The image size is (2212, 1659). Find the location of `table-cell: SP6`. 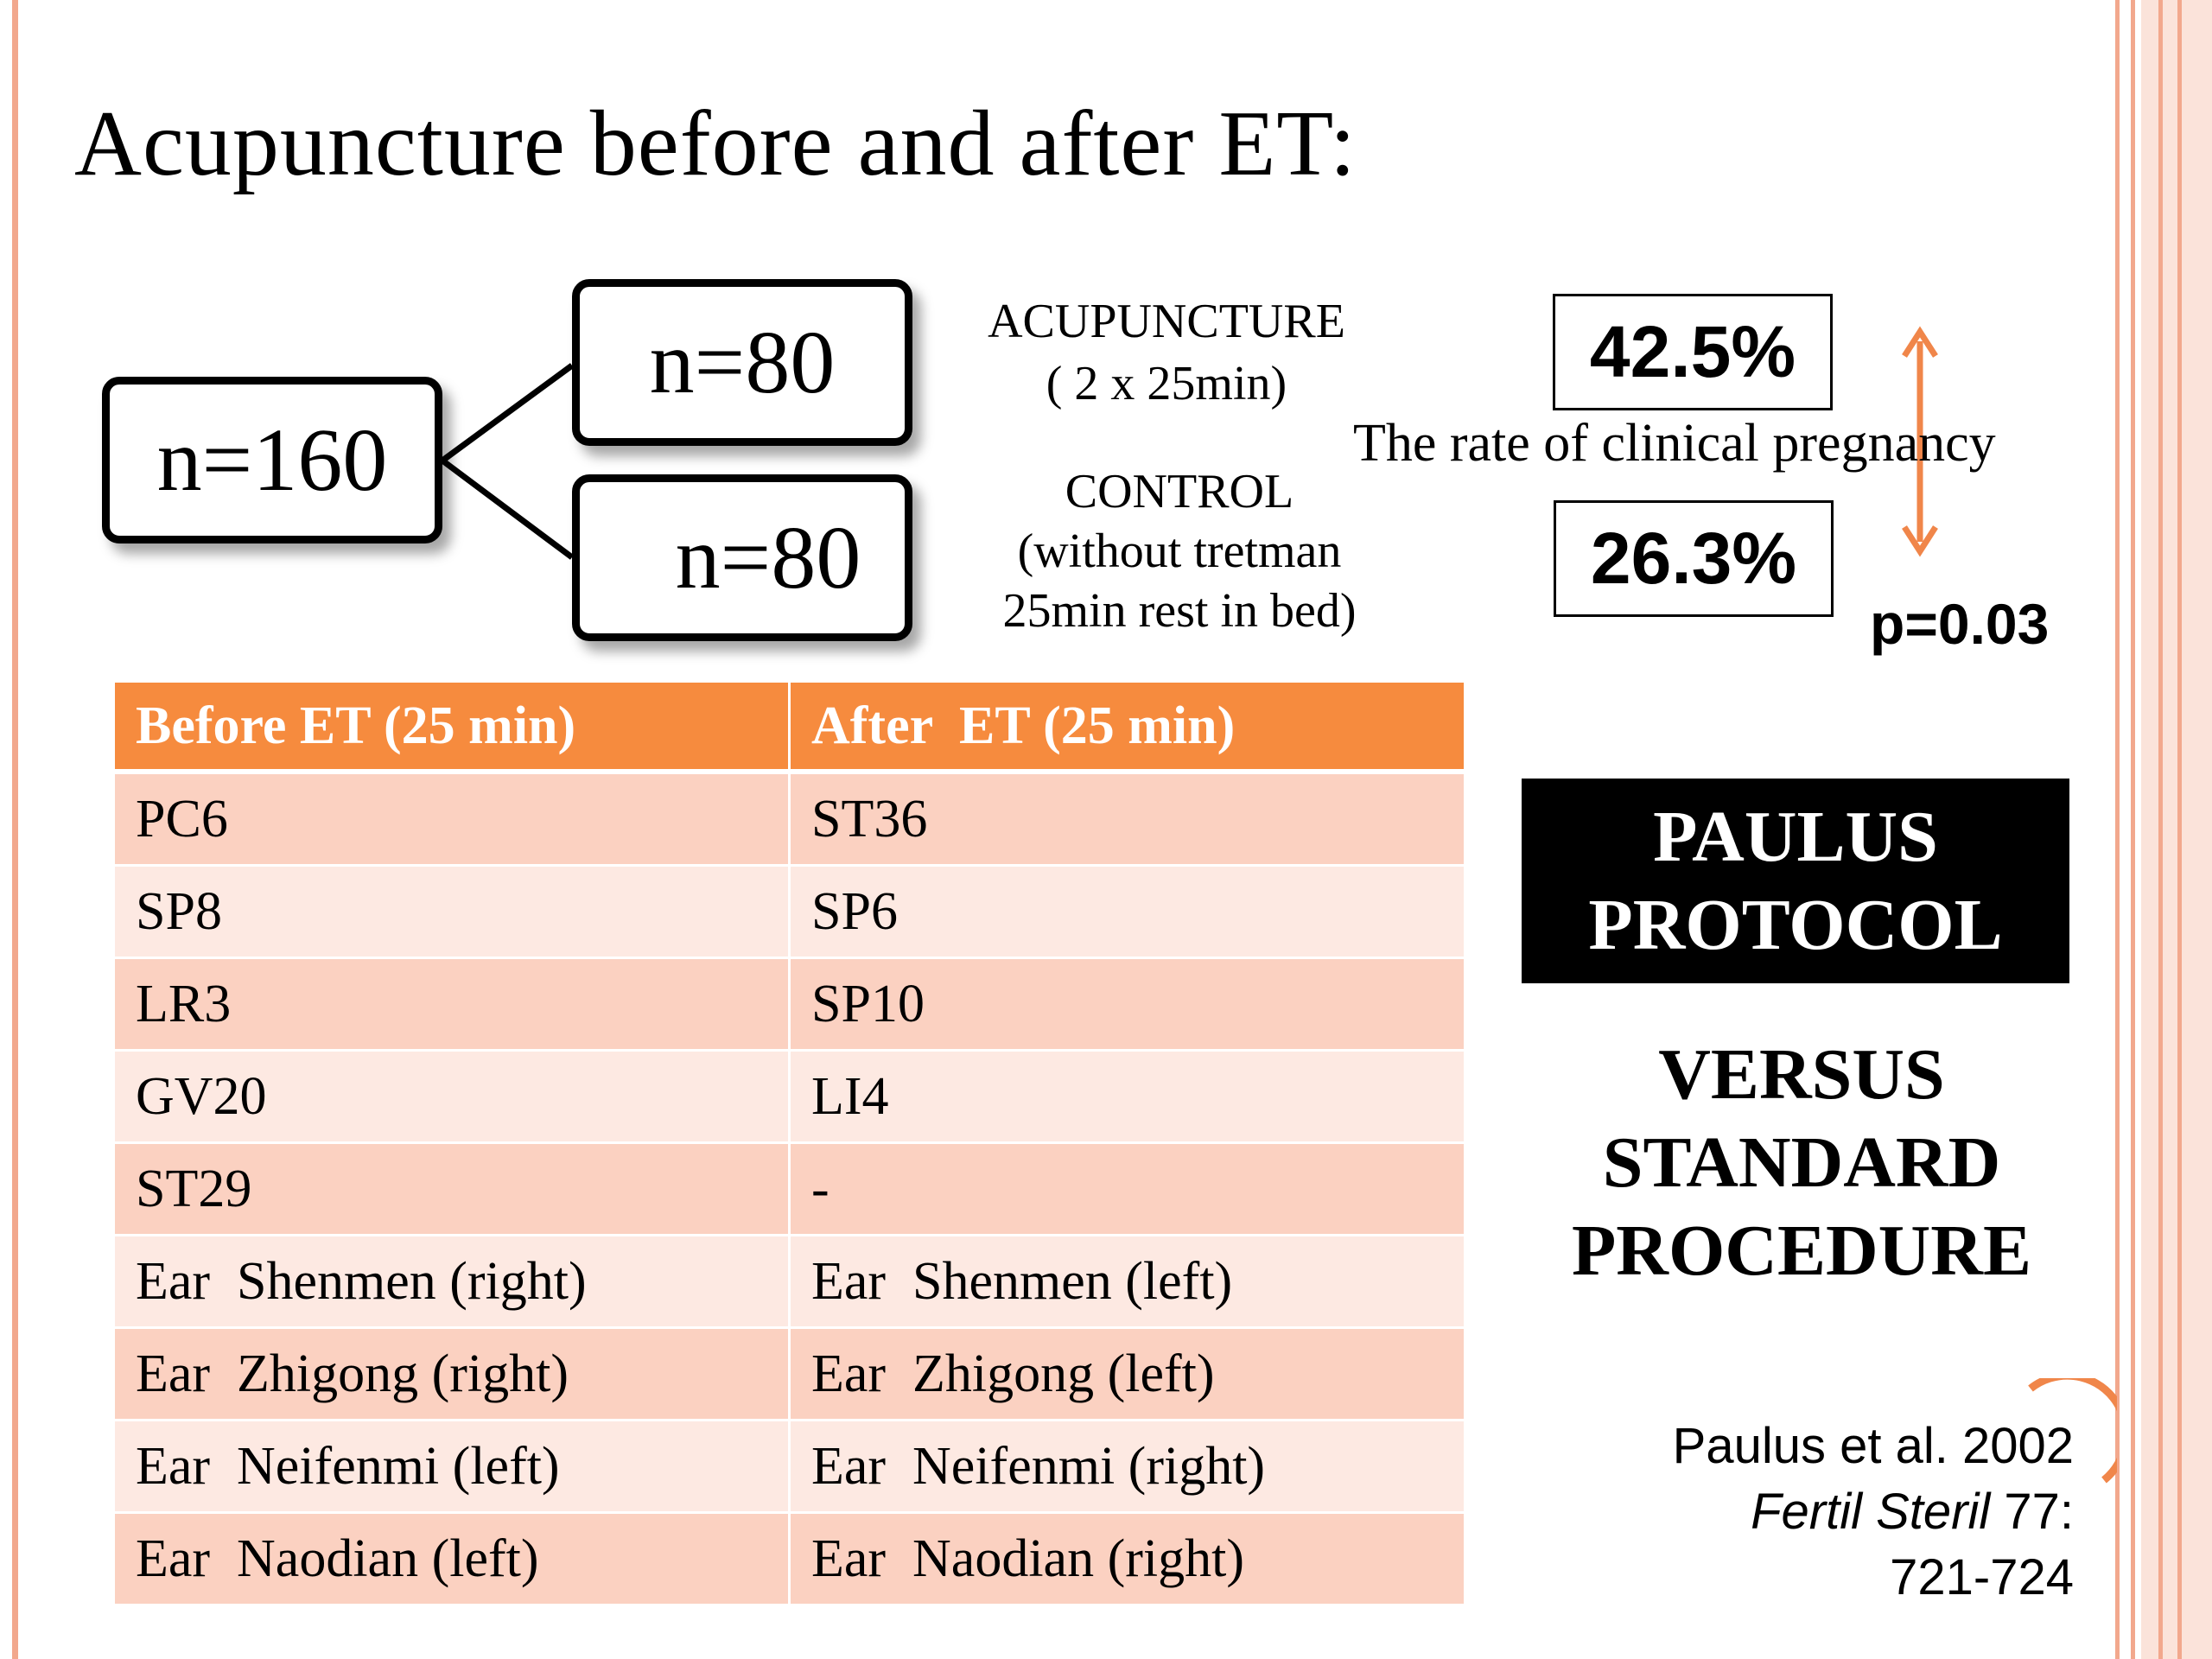

table-cell: SP6 is located at coordinates (1128, 913).